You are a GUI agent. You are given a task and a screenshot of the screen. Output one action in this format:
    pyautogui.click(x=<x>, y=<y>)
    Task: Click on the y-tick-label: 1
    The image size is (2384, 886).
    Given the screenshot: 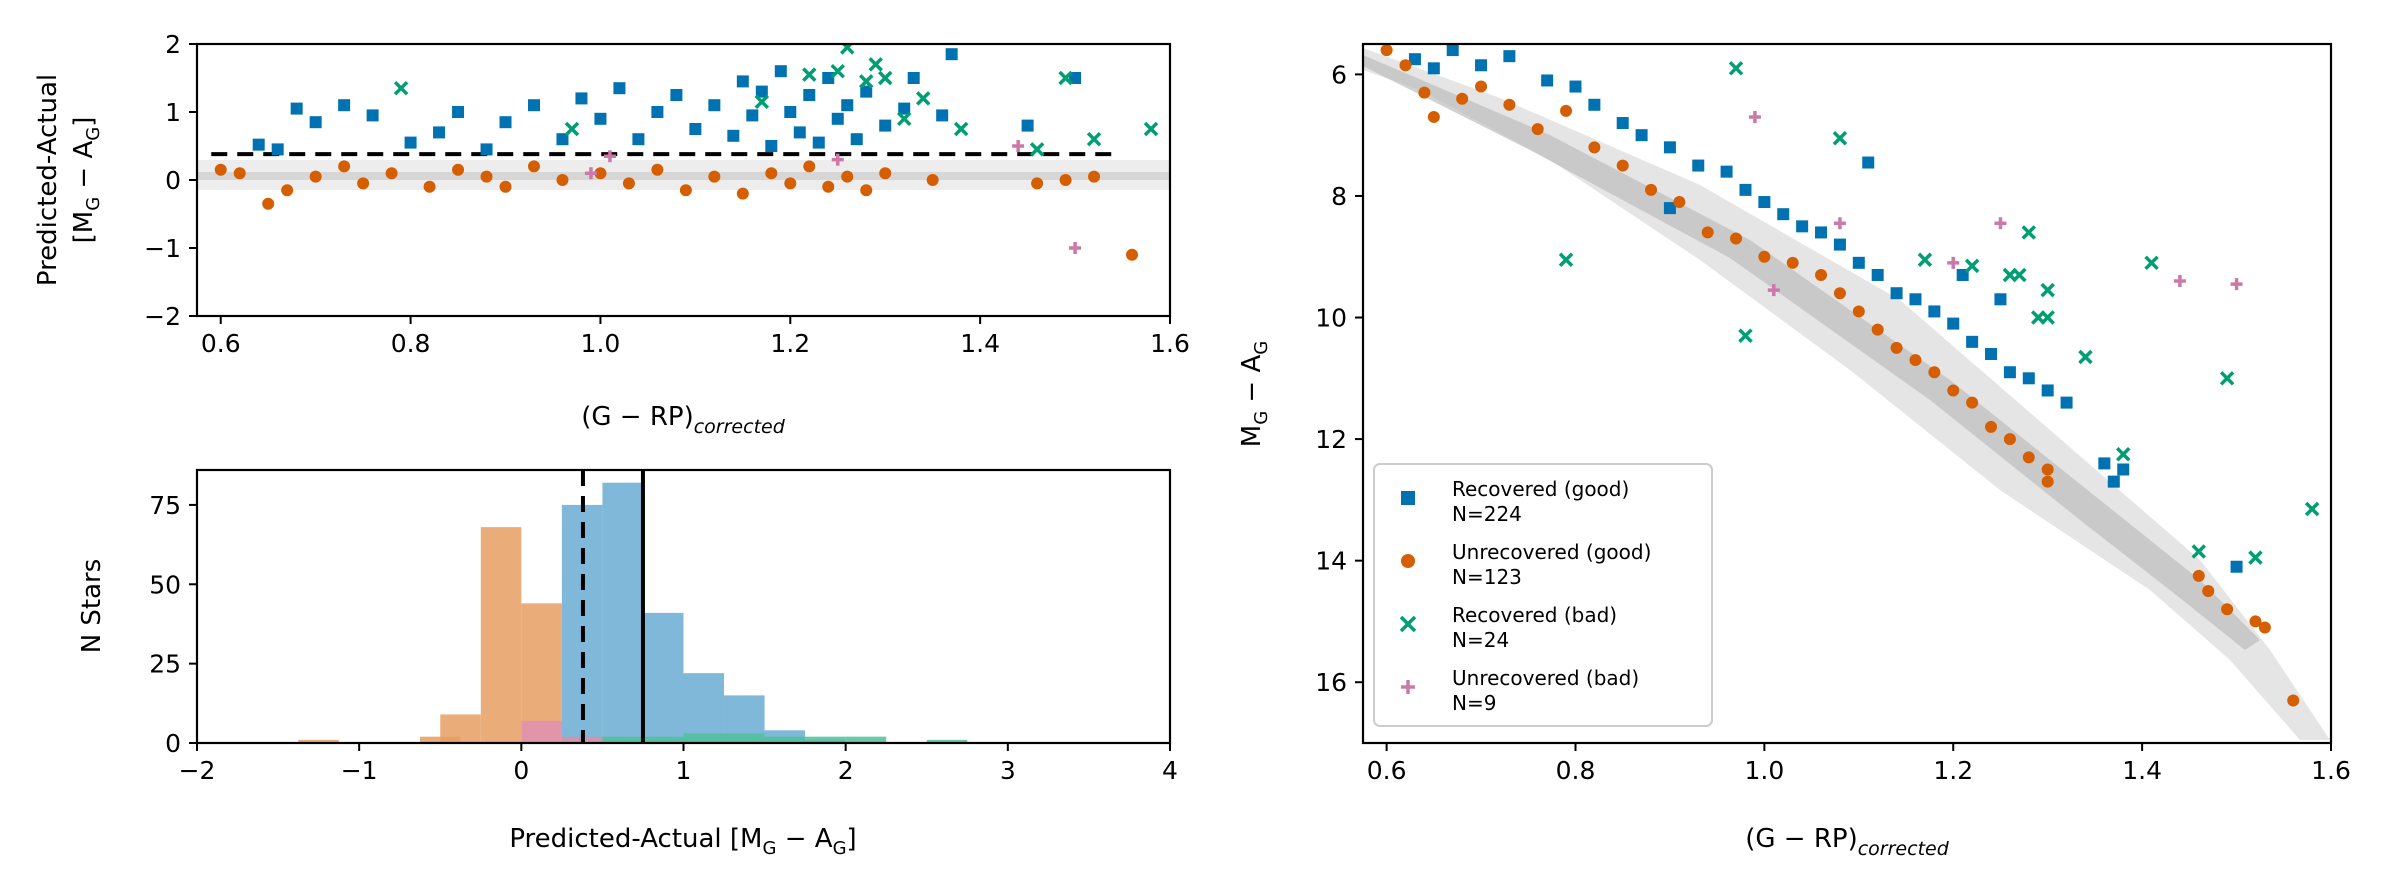 What is the action you would take?
    pyautogui.click(x=173, y=112)
    